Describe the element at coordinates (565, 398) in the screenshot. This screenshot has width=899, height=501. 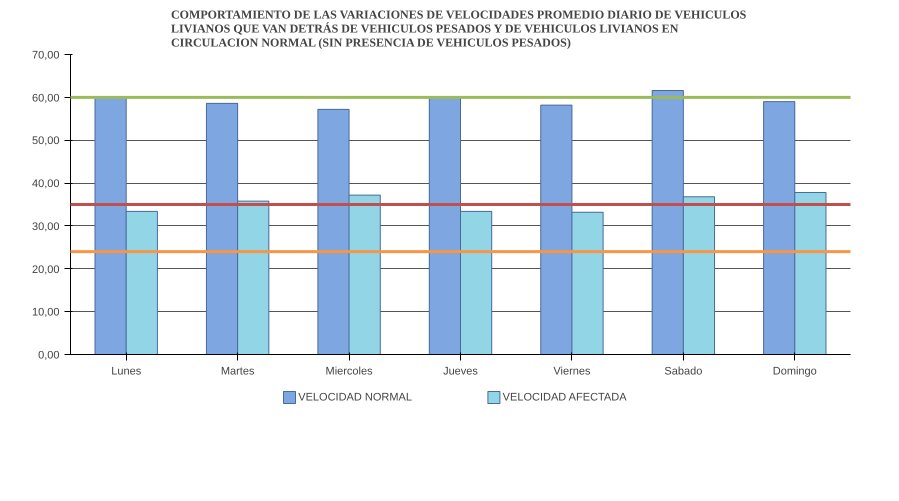
I see `legend-label: VELOCIDAD AFECTADA` at that location.